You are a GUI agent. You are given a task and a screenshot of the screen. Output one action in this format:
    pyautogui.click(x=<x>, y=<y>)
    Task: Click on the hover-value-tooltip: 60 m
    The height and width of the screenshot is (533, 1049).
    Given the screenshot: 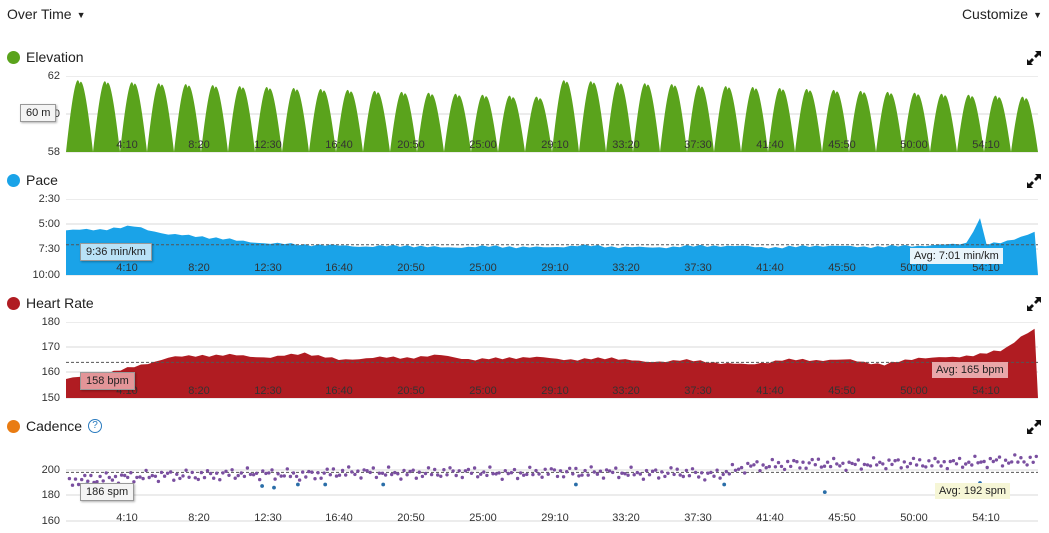 What is the action you would take?
    pyautogui.click(x=38, y=113)
    